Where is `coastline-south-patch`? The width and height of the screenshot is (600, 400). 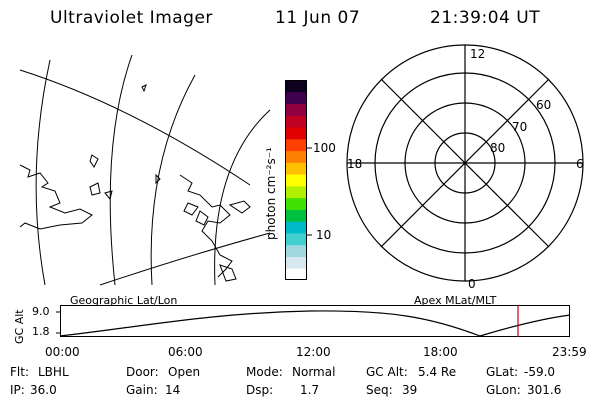 coastline-south-patch is located at coordinates (202, 218).